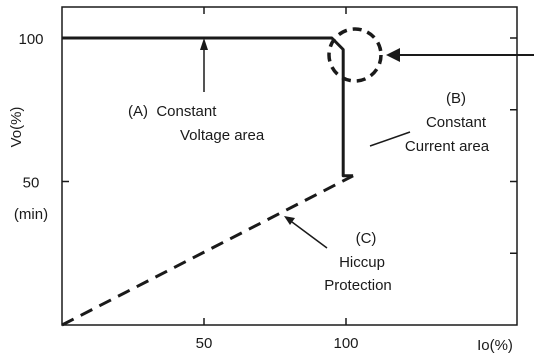  What do you see at coordinates (196, 91) in the screenshot?
I see `annotation-a: (A) Constant Voltage area` at bounding box center [196, 91].